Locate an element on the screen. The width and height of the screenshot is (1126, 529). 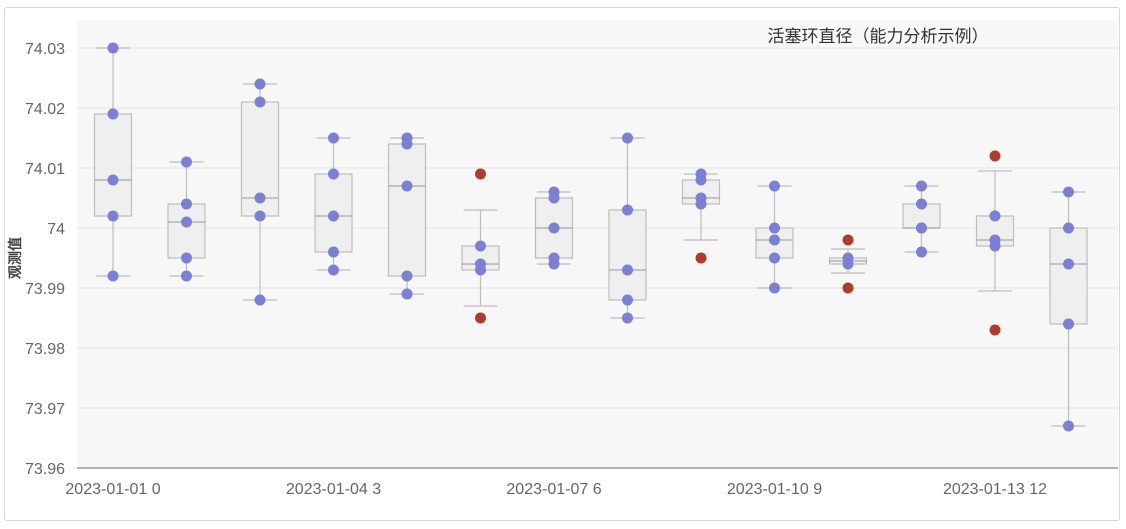
y-tick-label: 73.97 is located at coordinates (45, 409).